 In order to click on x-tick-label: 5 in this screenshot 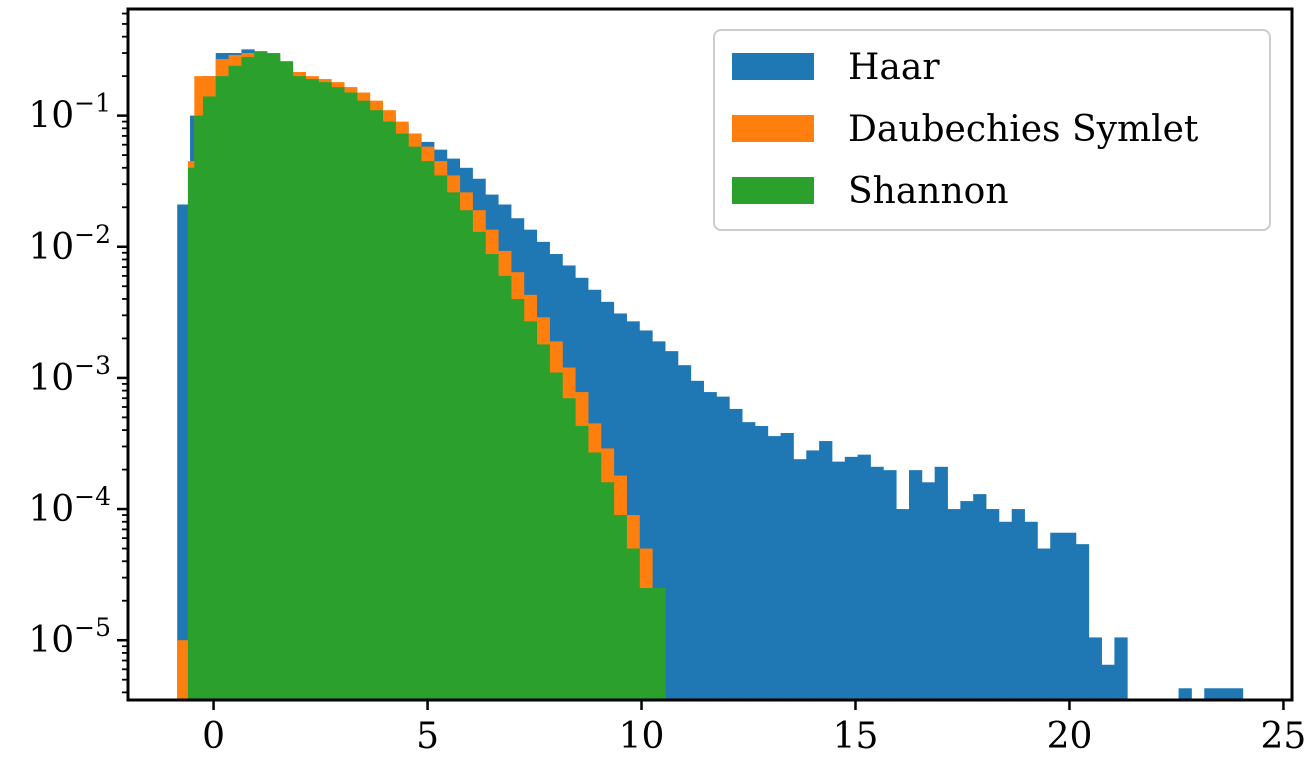, I will do `click(427, 736)`.